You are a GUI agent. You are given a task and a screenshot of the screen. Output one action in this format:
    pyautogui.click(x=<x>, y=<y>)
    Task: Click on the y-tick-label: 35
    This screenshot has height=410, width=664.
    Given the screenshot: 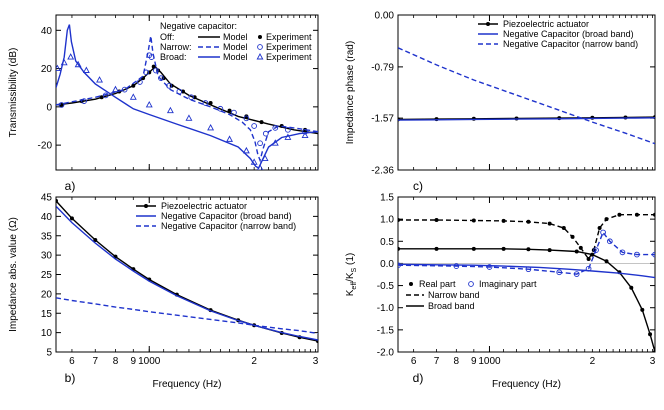 What is the action you would take?
    pyautogui.click(x=47, y=236)
    